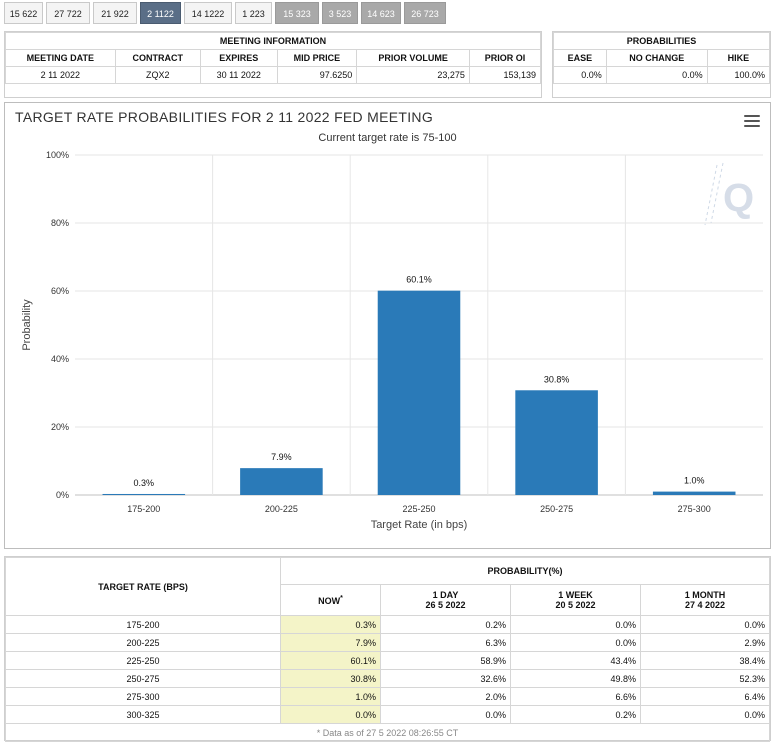  Describe the element at coordinates (418, 509) in the screenshot. I see `x-tick-label: 225-250` at that location.